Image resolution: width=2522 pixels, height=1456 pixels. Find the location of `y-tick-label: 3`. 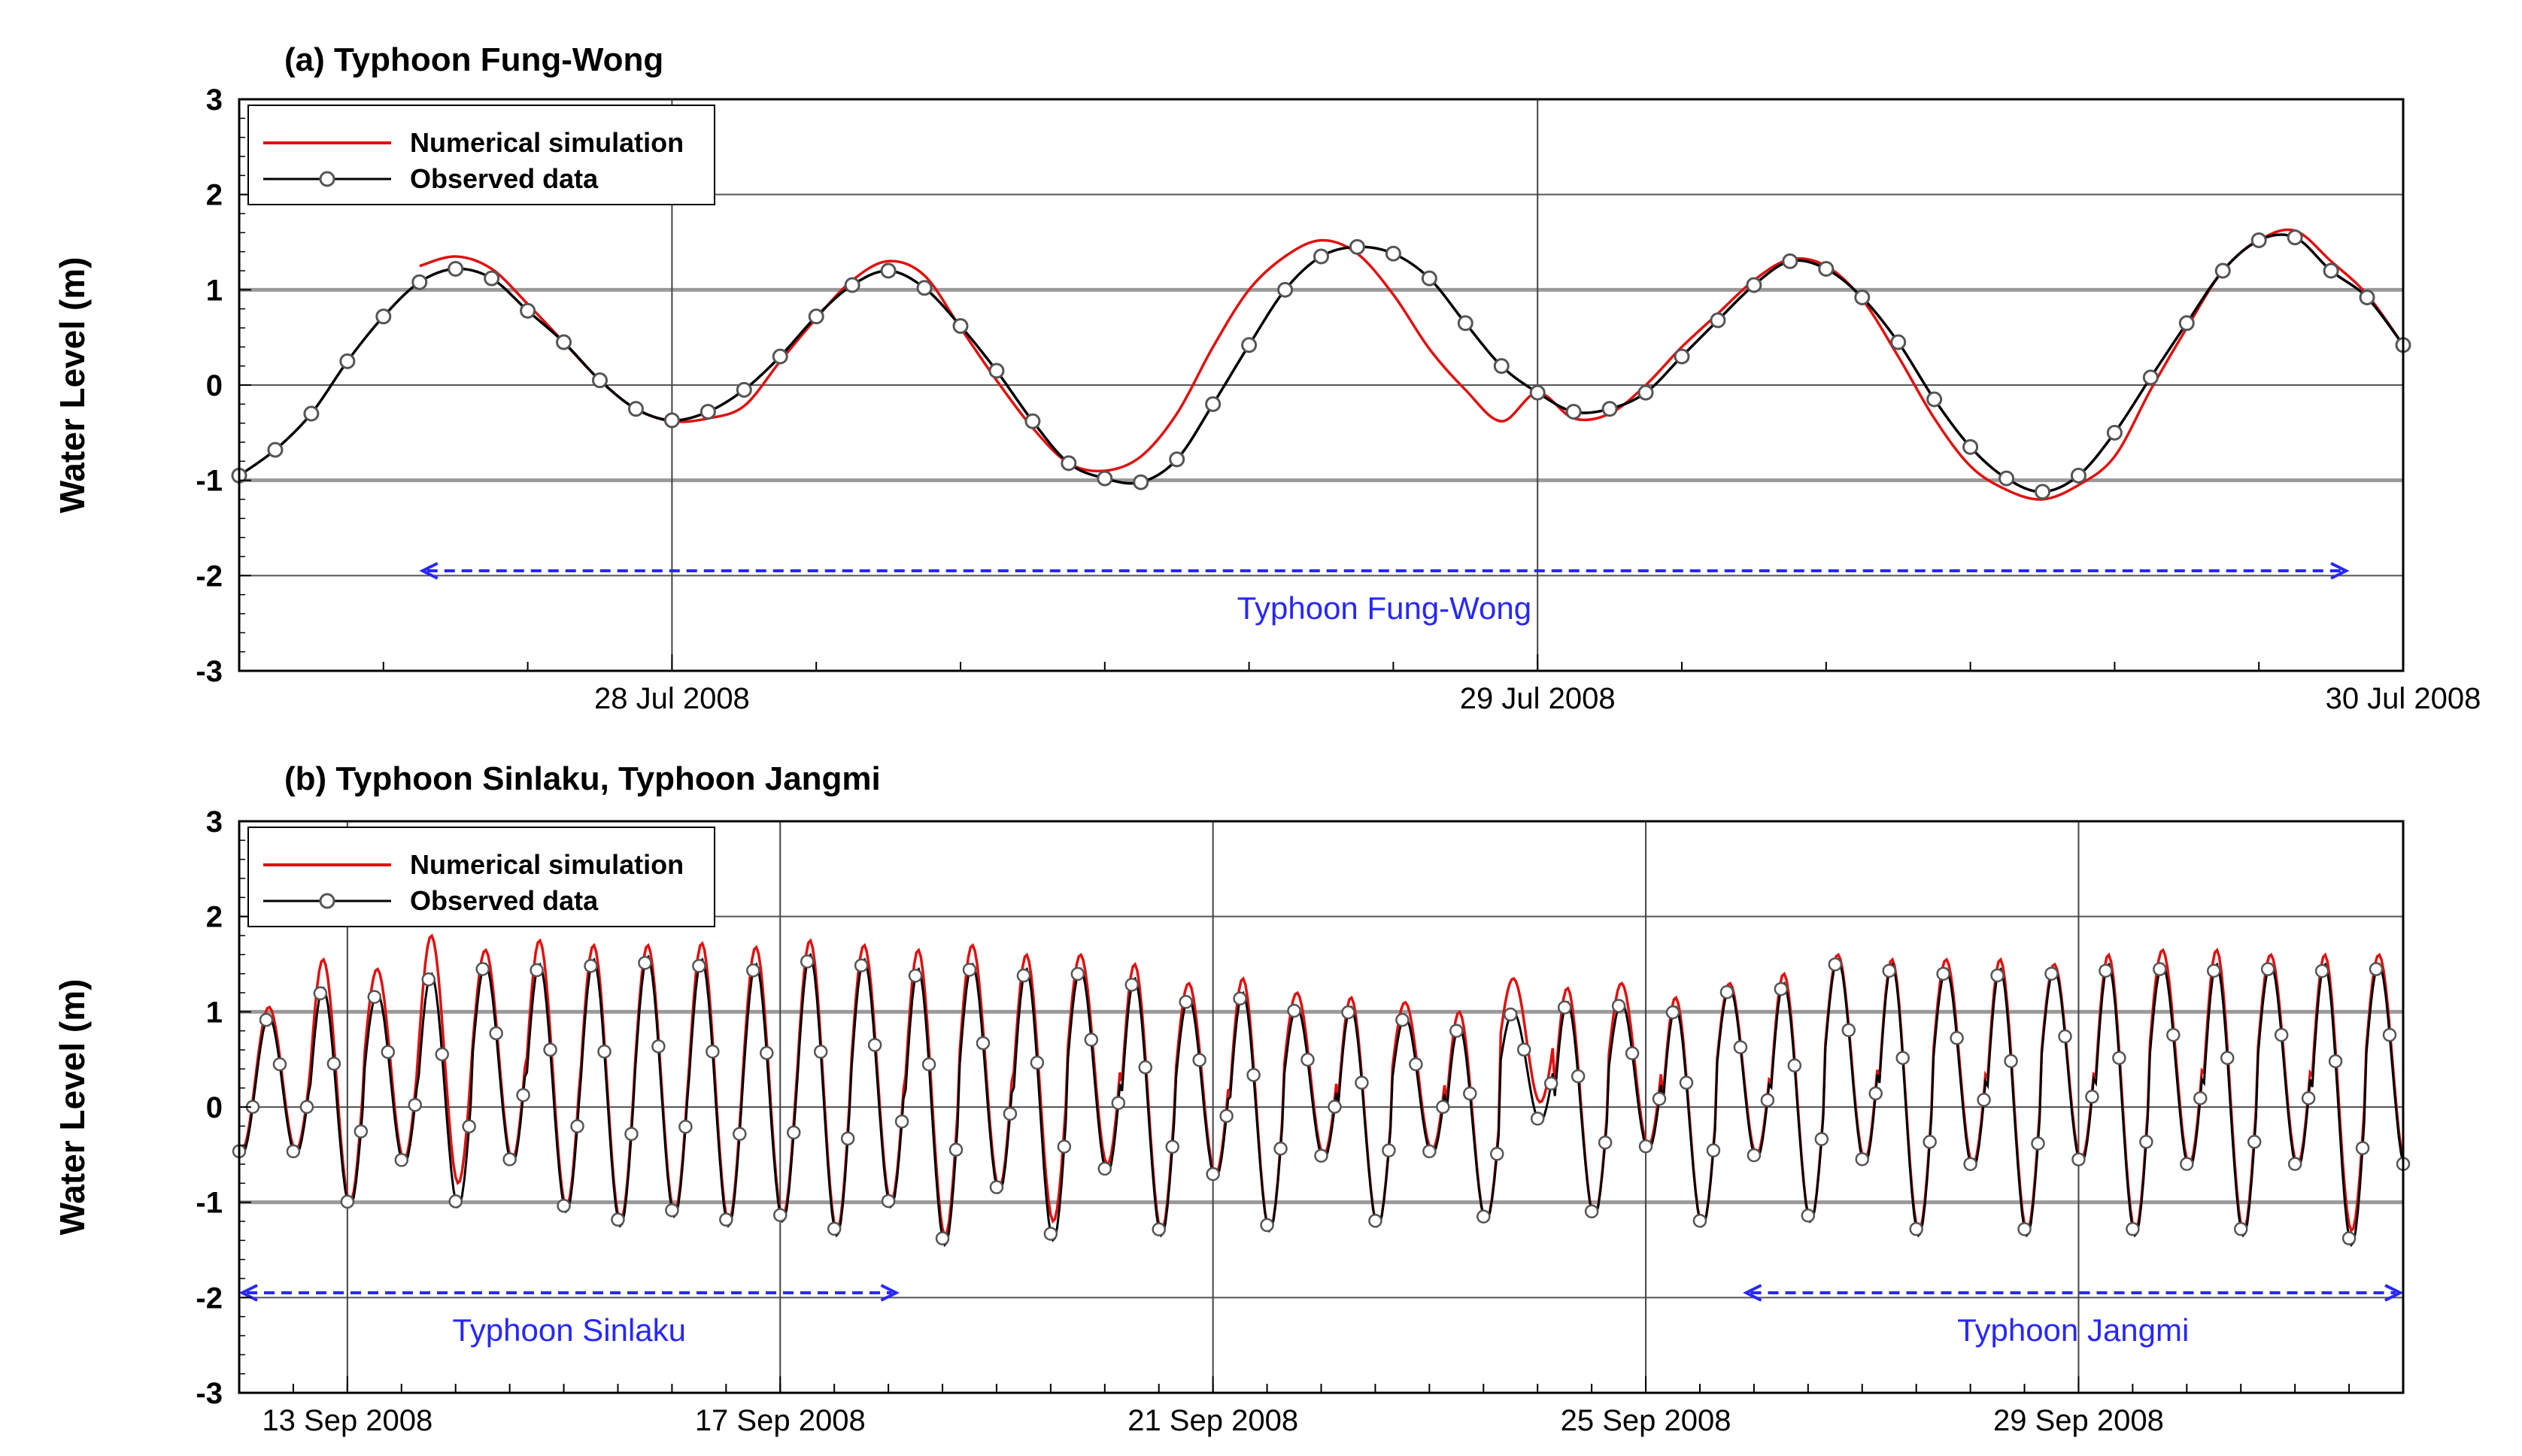

y-tick-label: 3 is located at coordinates (214, 100).